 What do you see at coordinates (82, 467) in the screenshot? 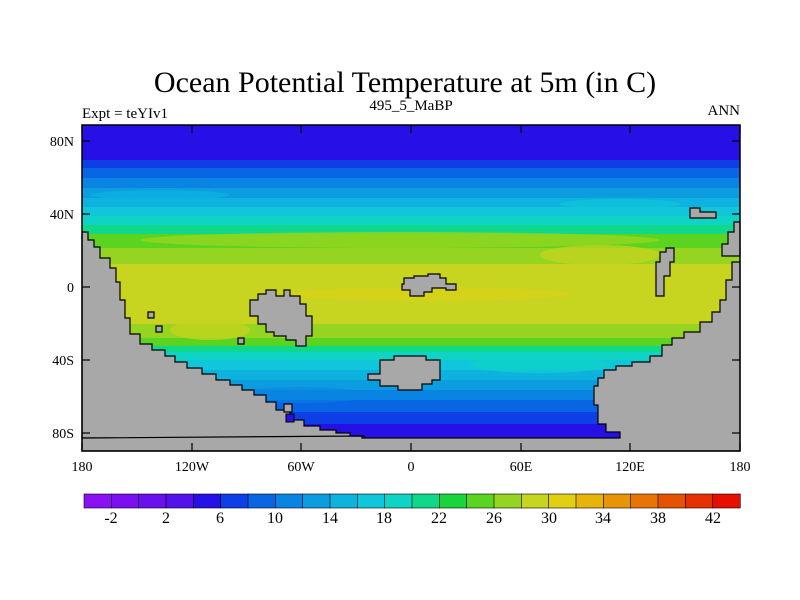
I see `lon-label-180w: 180` at bounding box center [82, 467].